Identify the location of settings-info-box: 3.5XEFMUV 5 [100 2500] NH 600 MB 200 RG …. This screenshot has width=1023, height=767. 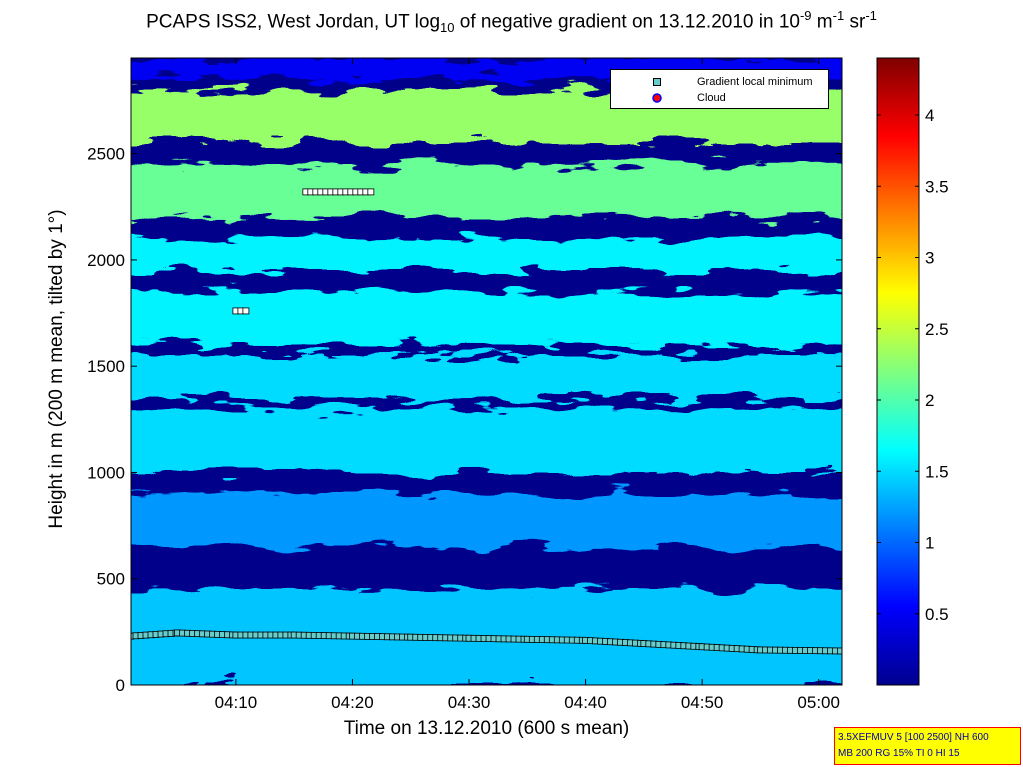
(927, 746).